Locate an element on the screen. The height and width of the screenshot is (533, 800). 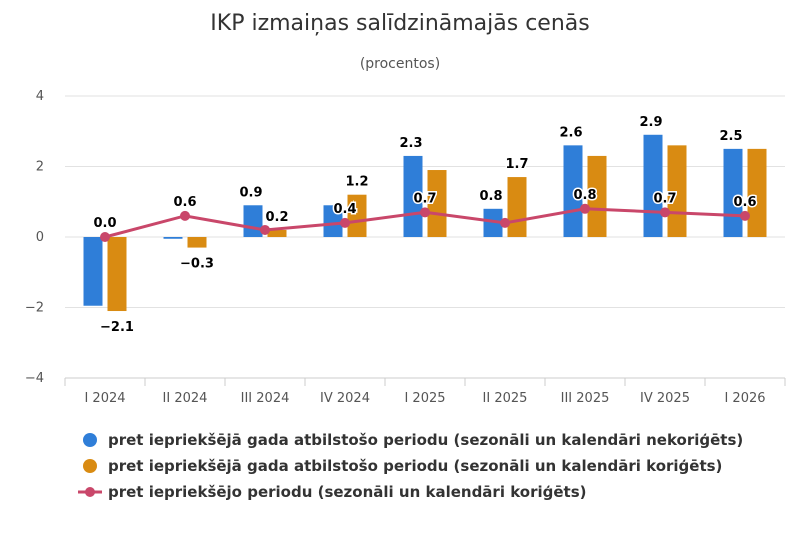
x-tick-label: III 2024 is located at coordinates (265, 398).